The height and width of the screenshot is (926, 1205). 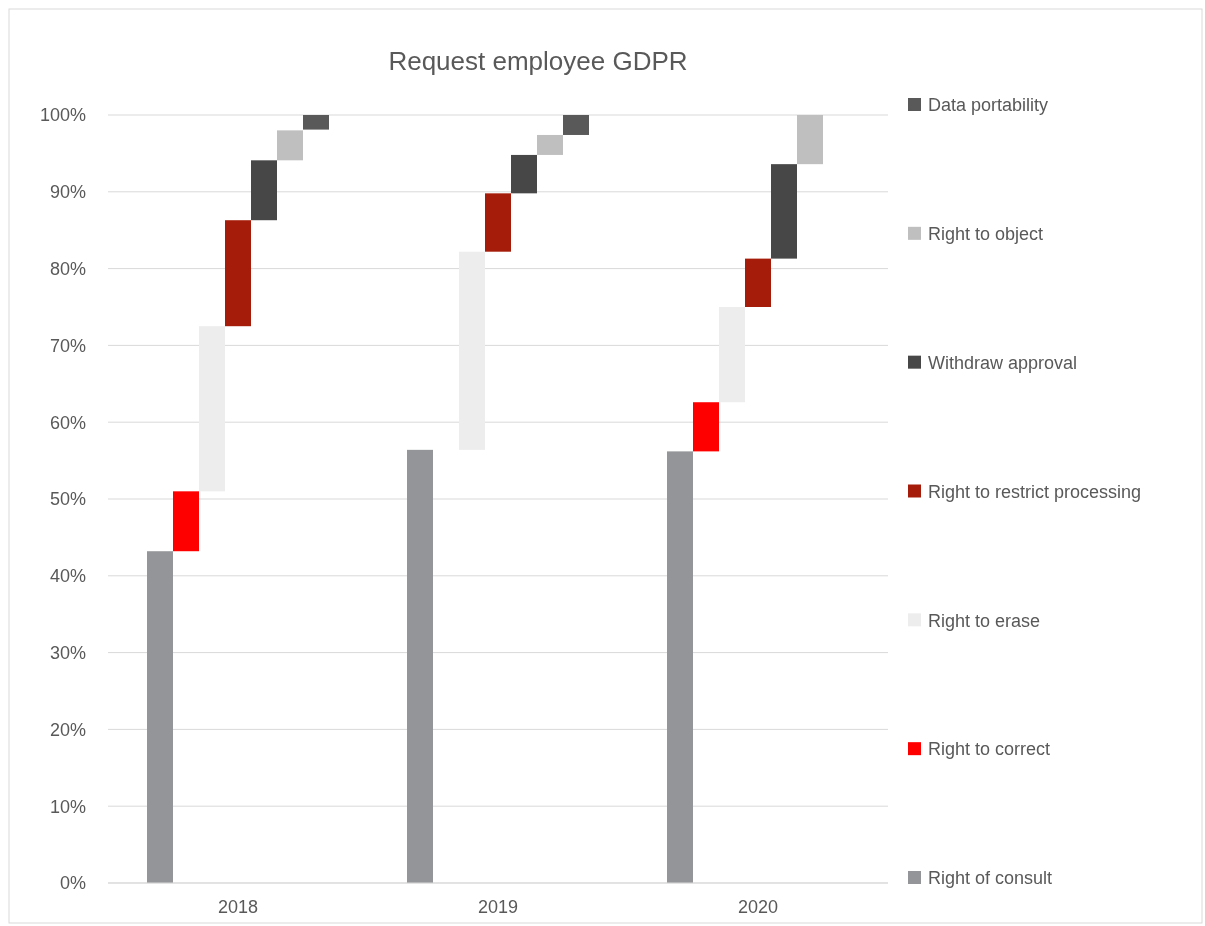 I want to click on y-tick-label: 100%, so click(x=62, y=115).